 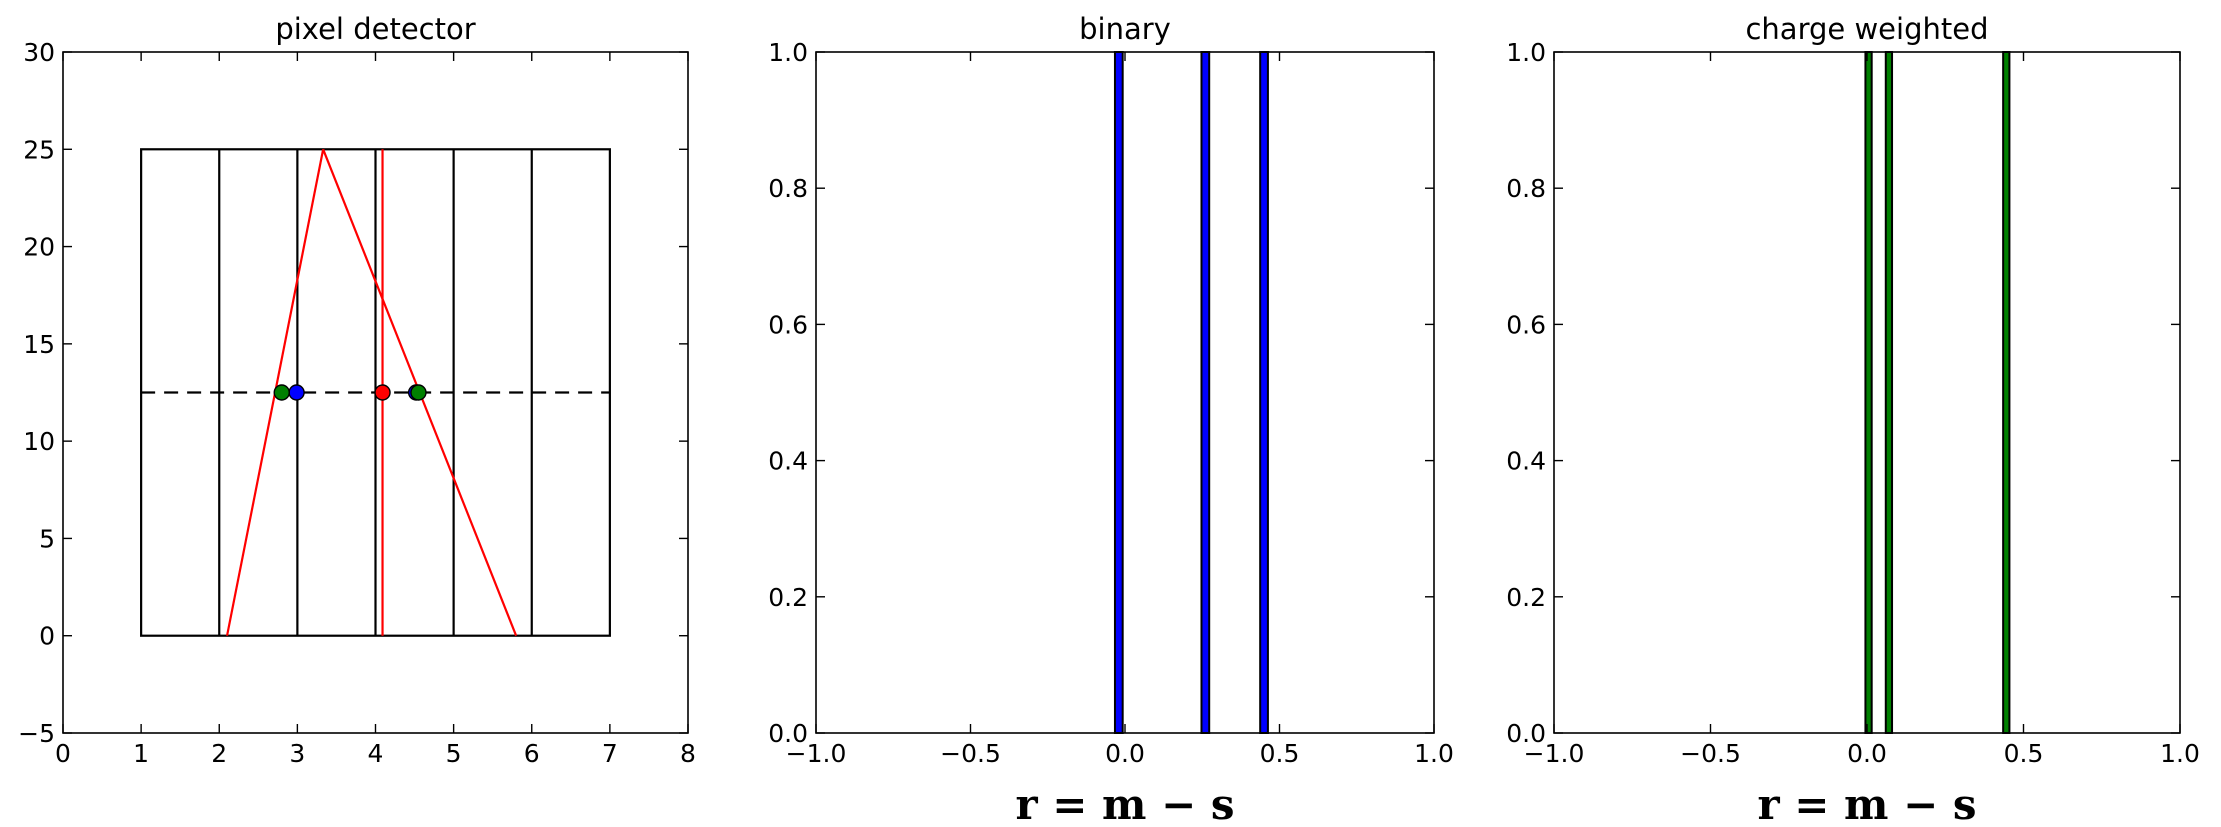 What do you see at coordinates (375, 29) in the screenshot?
I see `chart-title: pixel detector` at bounding box center [375, 29].